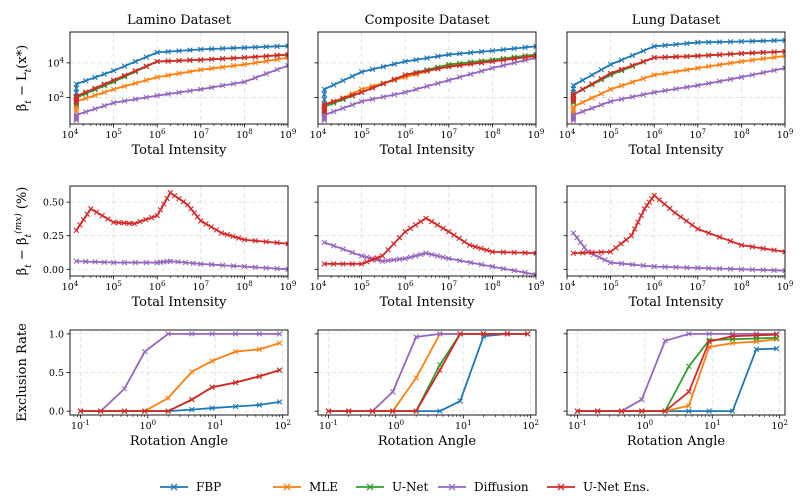 The height and width of the screenshot is (504, 810). I want to click on legend-label: Diffusion, so click(501, 487).